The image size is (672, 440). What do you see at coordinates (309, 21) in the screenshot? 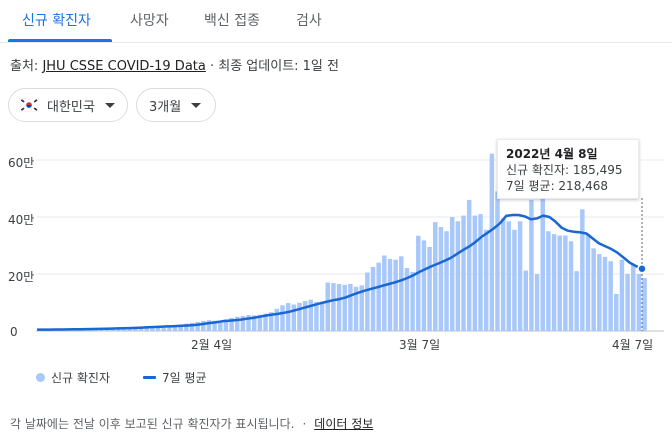
I see `tab-tests: 검사` at bounding box center [309, 21].